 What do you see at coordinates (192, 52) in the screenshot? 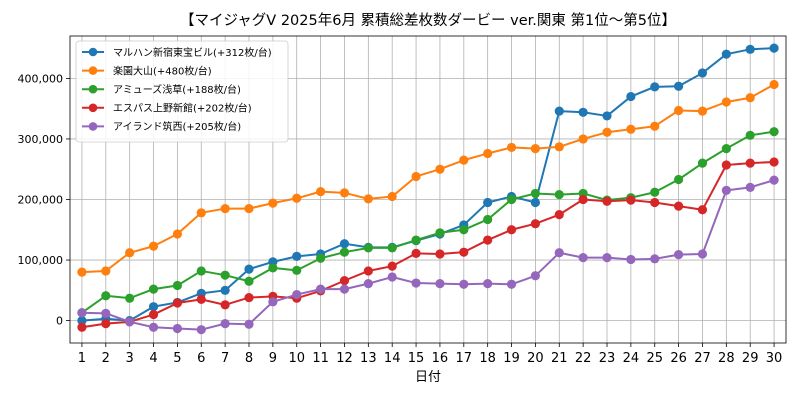
I see `legend-label: マルハン新宿東宝ビル(+312枚/台)` at bounding box center [192, 52].